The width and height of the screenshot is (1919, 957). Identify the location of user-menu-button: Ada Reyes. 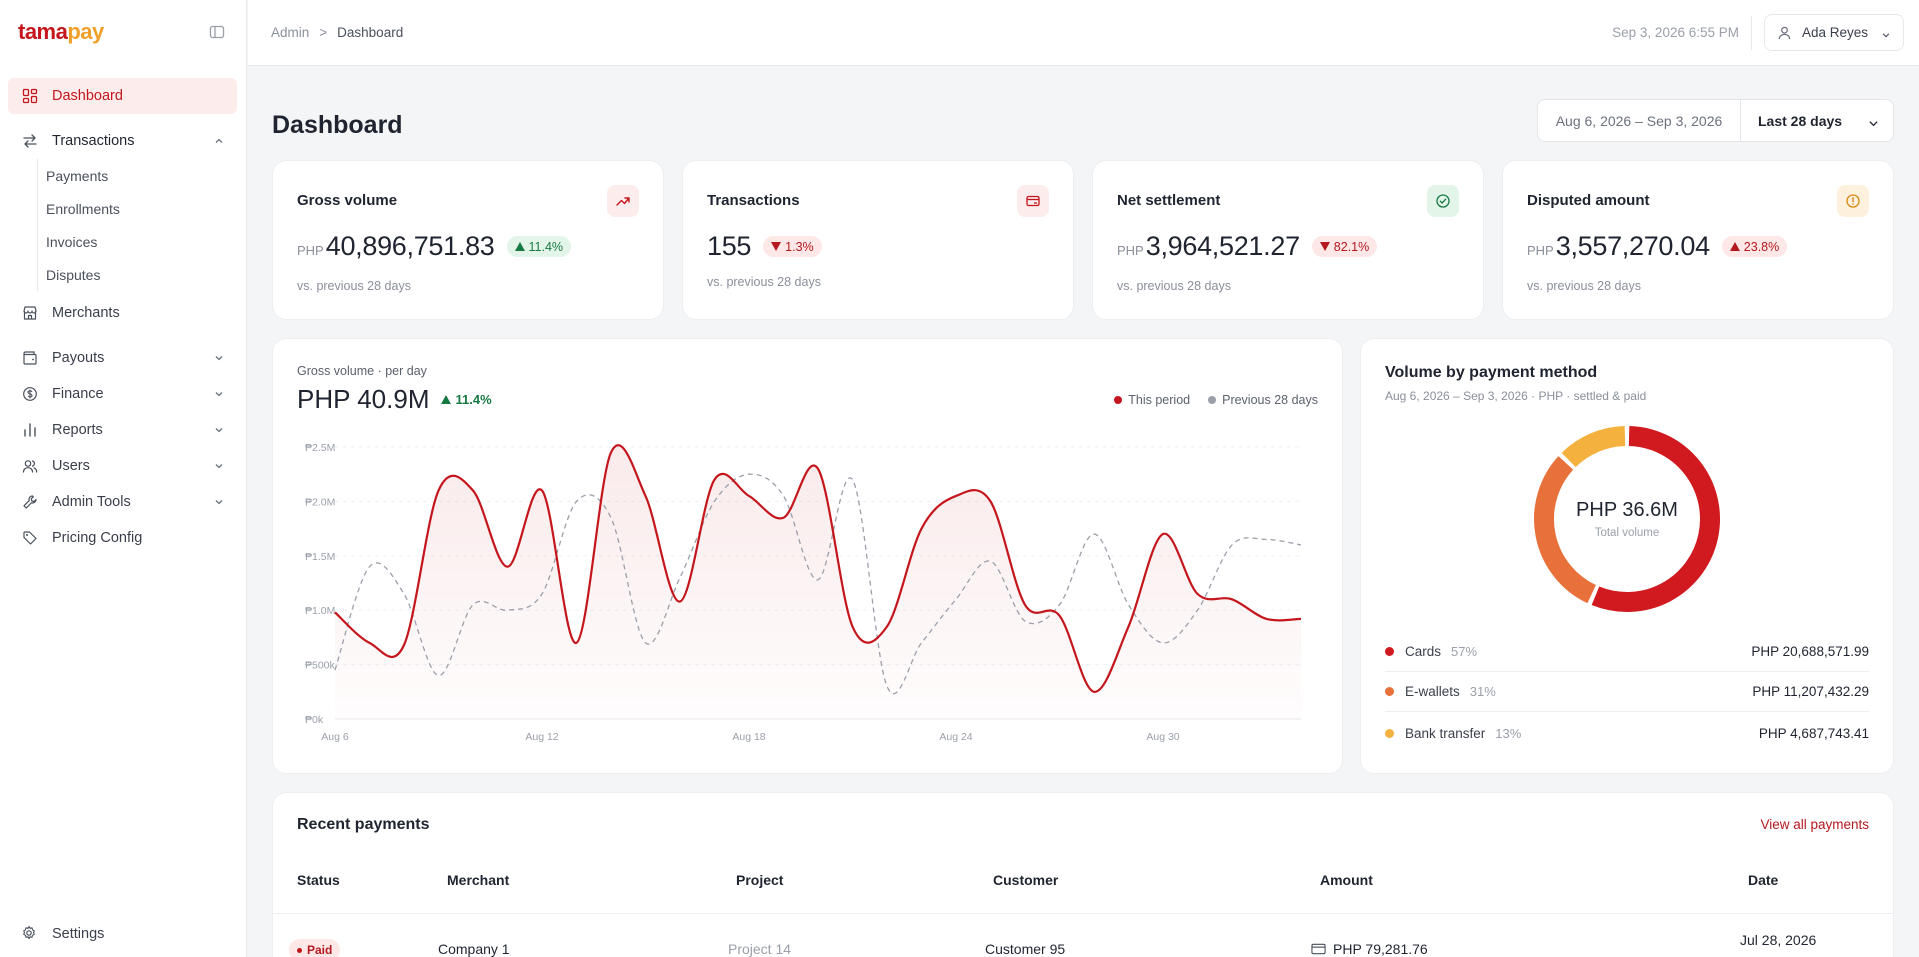
(1834, 32).